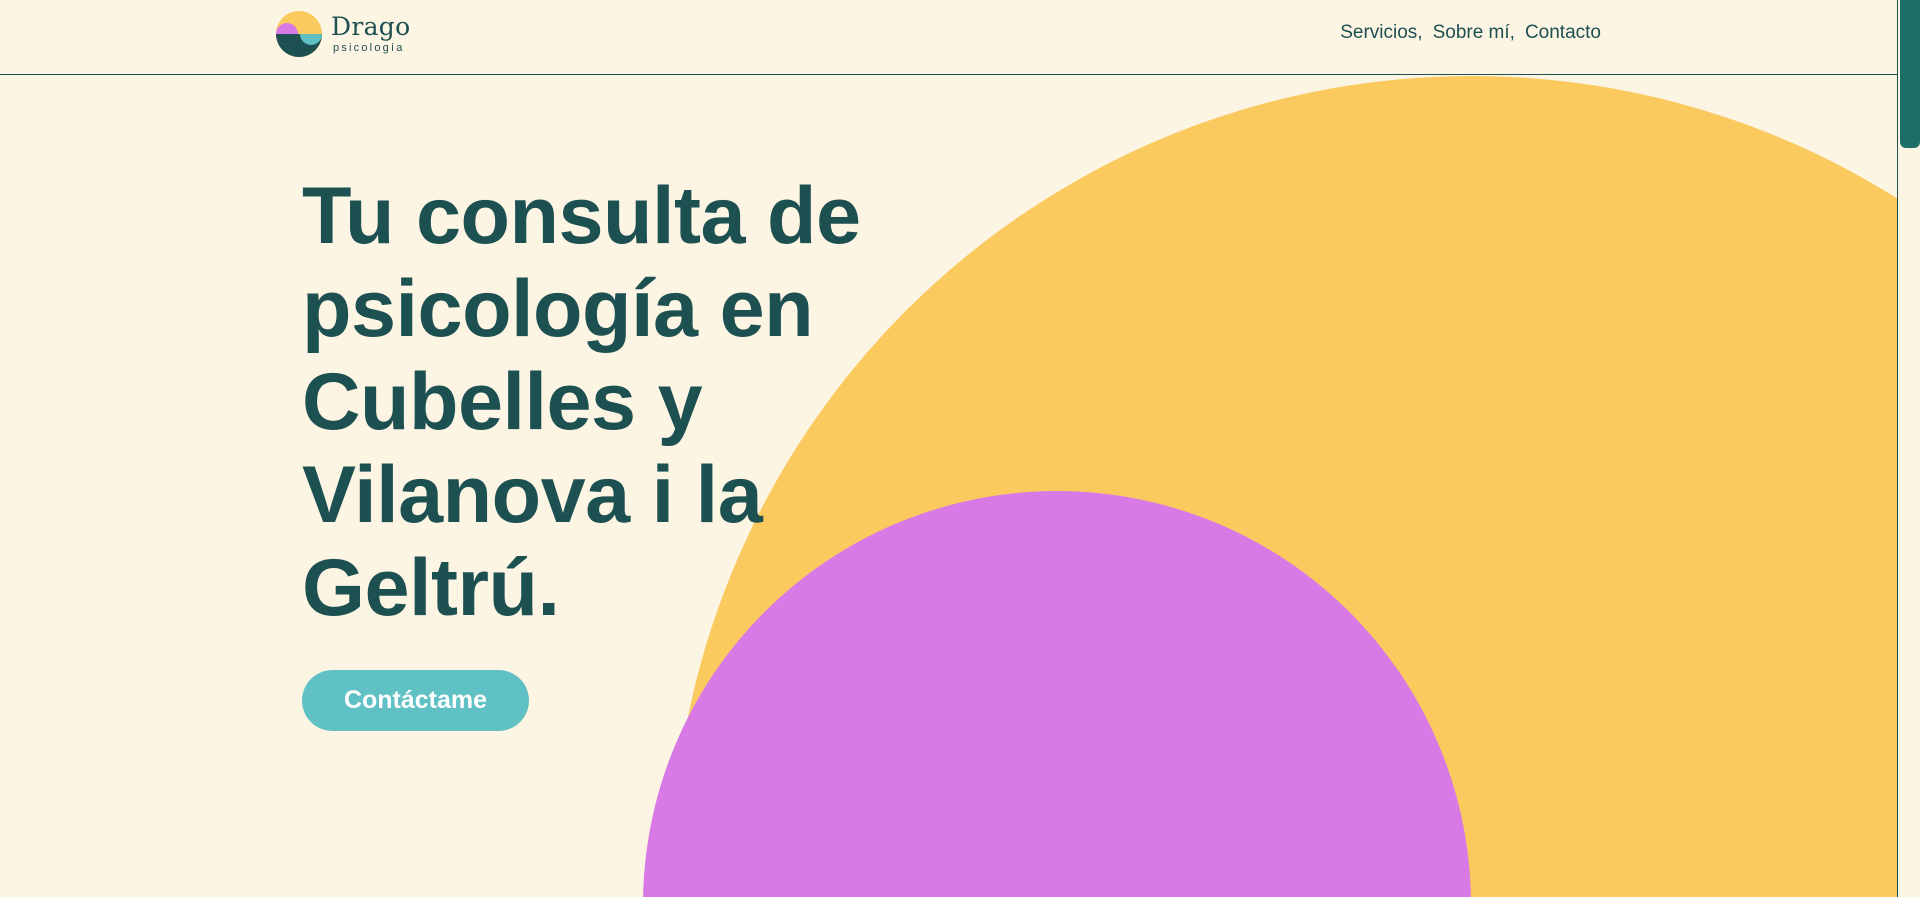 This screenshot has height=897, width=1920. I want to click on logo: Drago psicología, so click(342, 34).